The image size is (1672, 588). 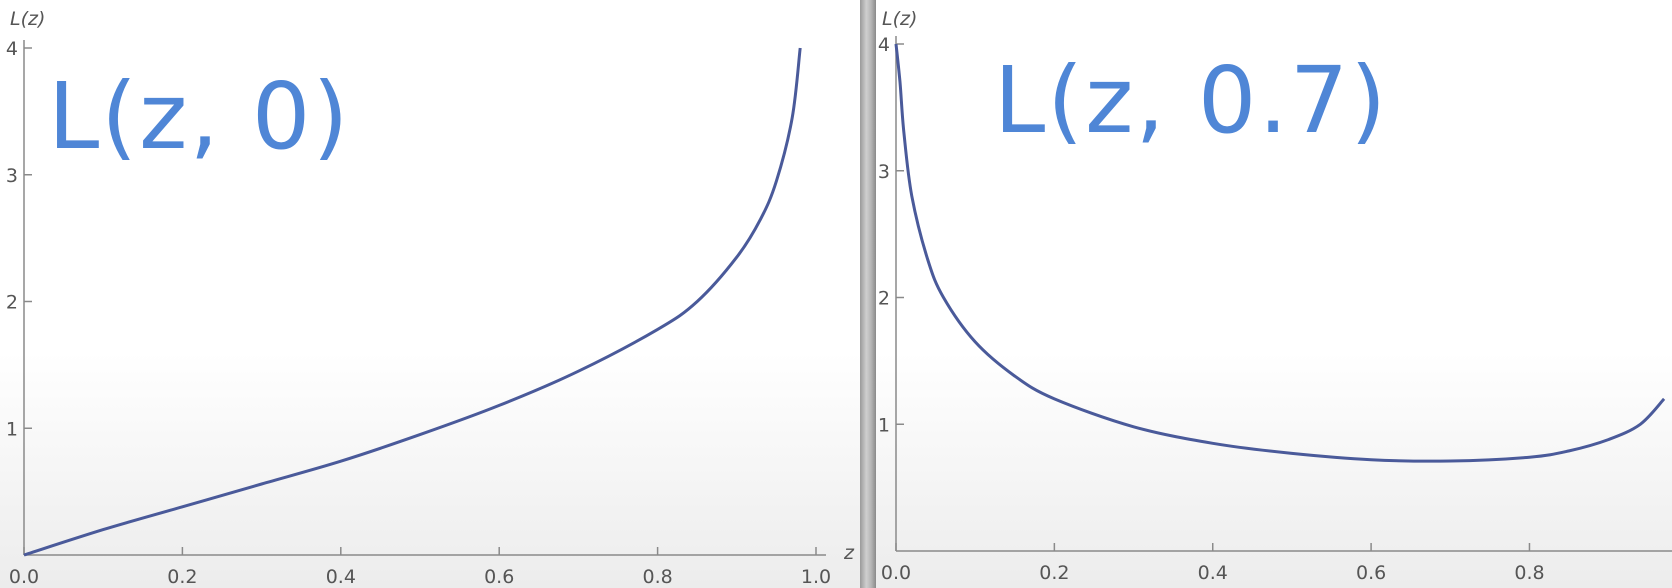 What do you see at coordinates (182, 577) in the screenshot?
I see `left-x-tick-label: 0.2` at bounding box center [182, 577].